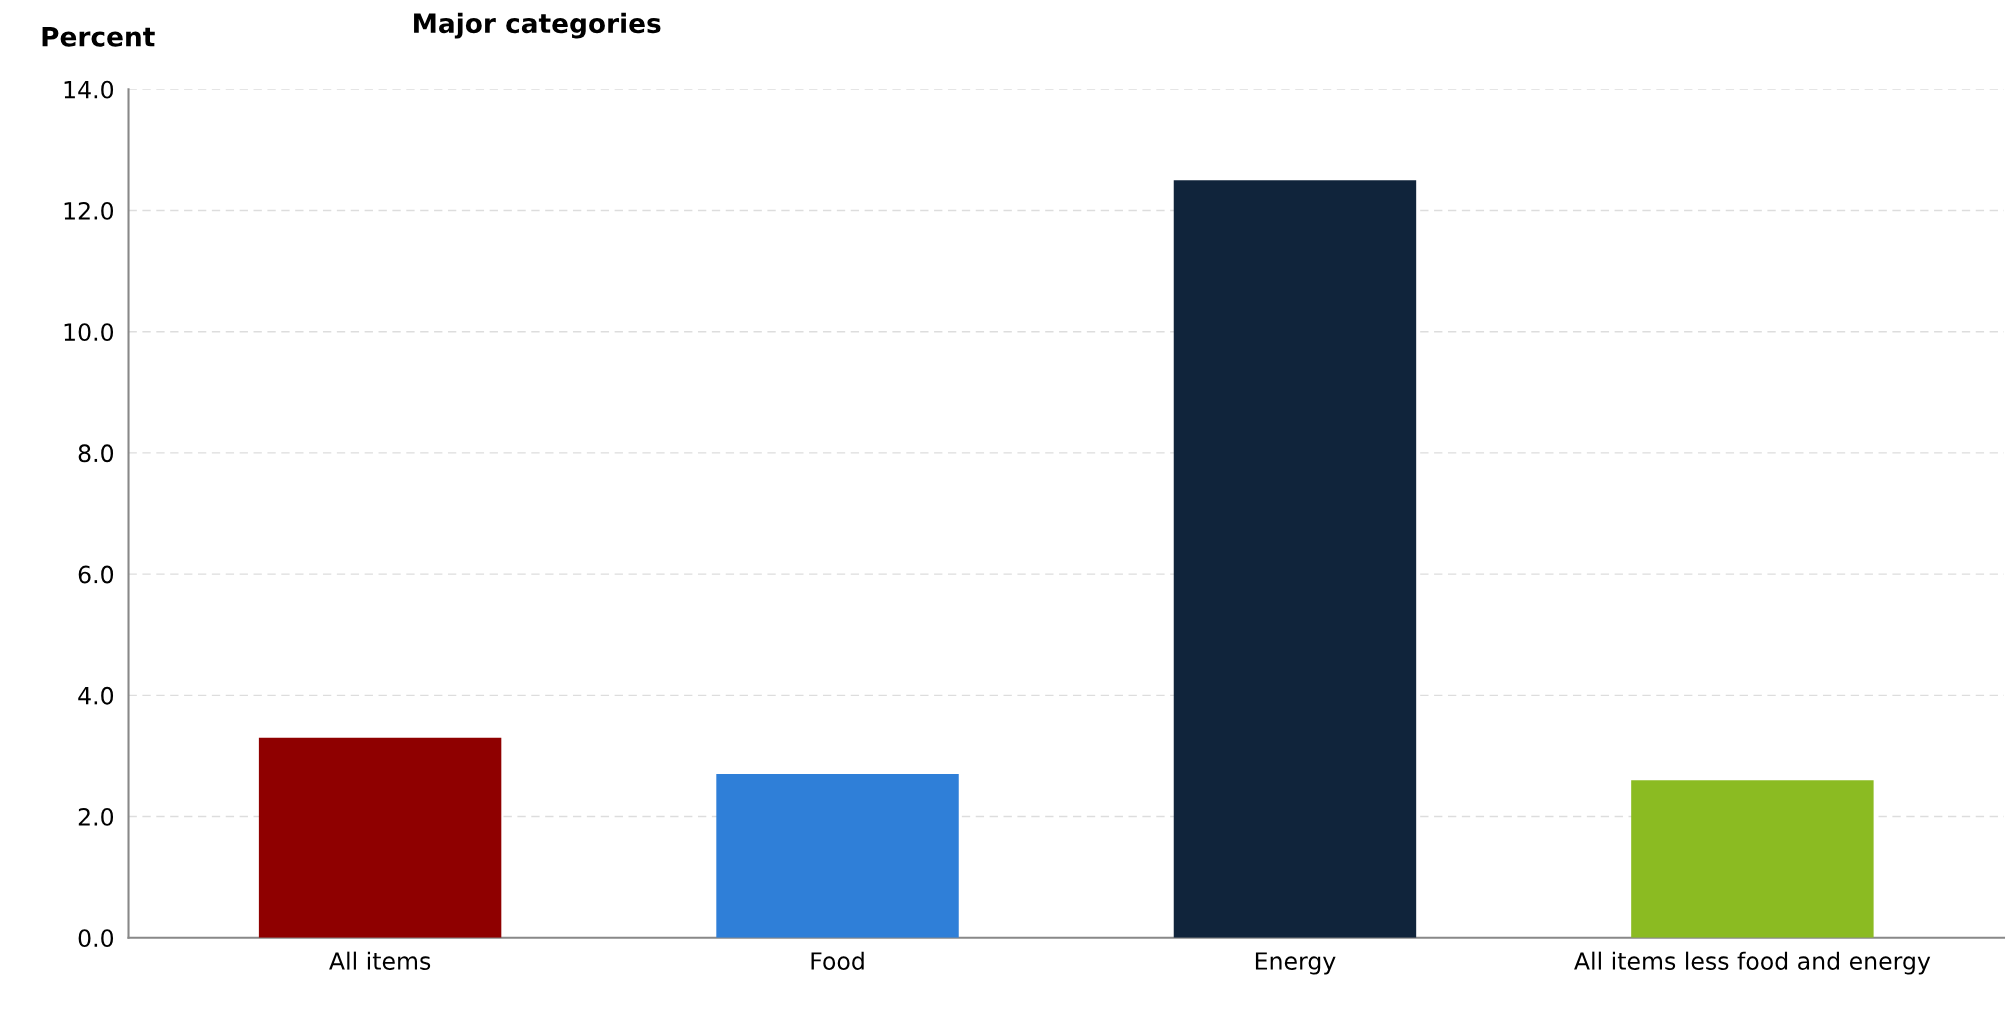  I want to click on y-tick-label: 14.0, so click(89, 89).